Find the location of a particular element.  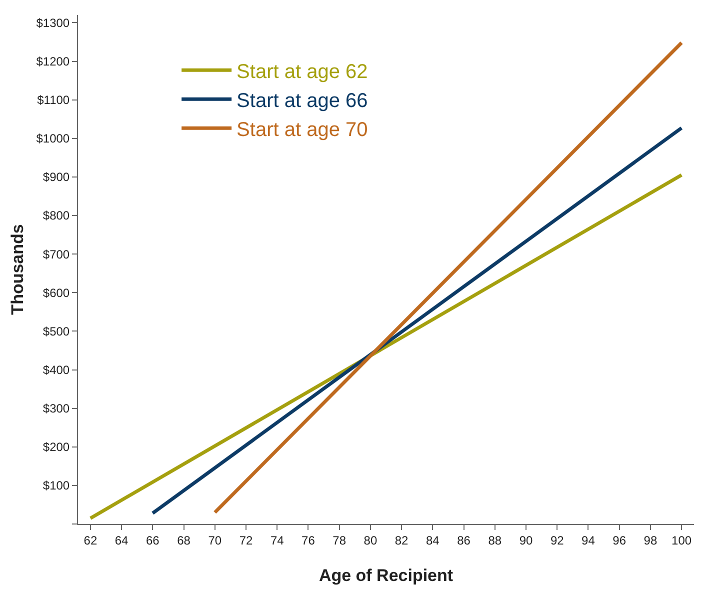

legend-label: Start at age 70 is located at coordinates (302, 129).